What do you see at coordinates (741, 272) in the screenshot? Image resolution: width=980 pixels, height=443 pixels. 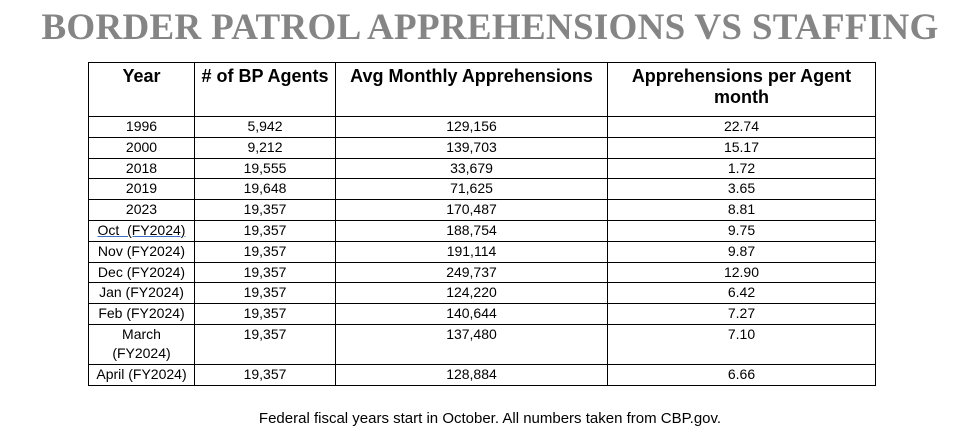 I see `cell-rate: 12.90` at bounding box center [741, 272].